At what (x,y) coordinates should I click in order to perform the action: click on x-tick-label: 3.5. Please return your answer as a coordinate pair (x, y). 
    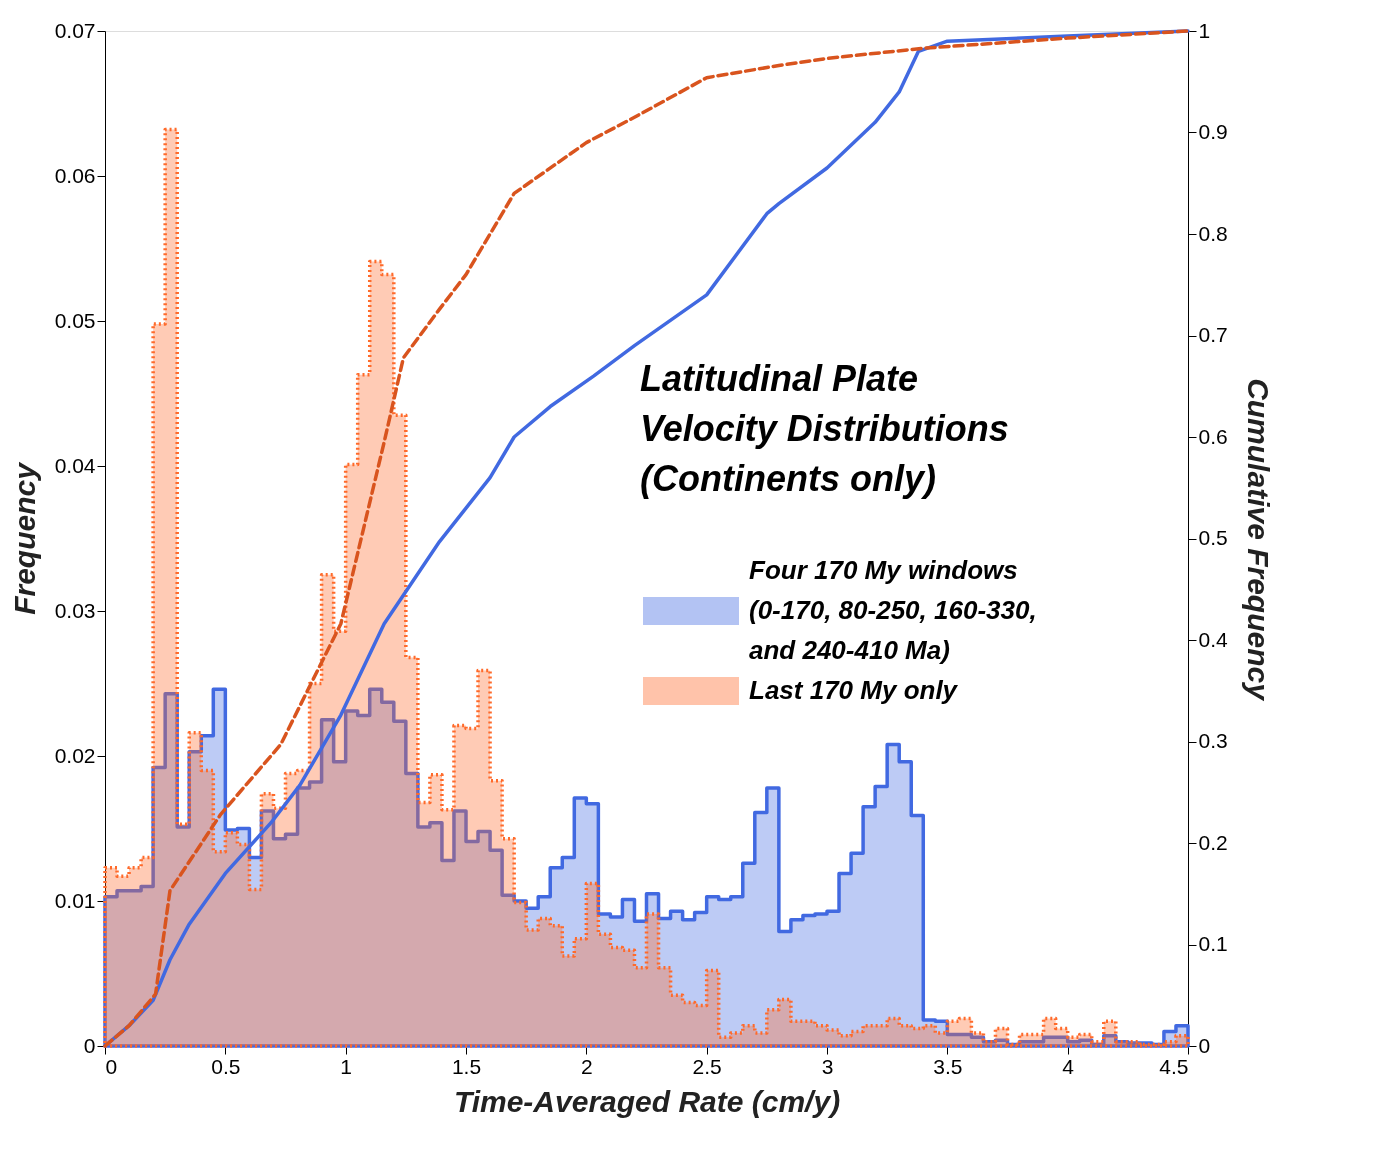
    Looking at the image, I should click on (948, 1066).